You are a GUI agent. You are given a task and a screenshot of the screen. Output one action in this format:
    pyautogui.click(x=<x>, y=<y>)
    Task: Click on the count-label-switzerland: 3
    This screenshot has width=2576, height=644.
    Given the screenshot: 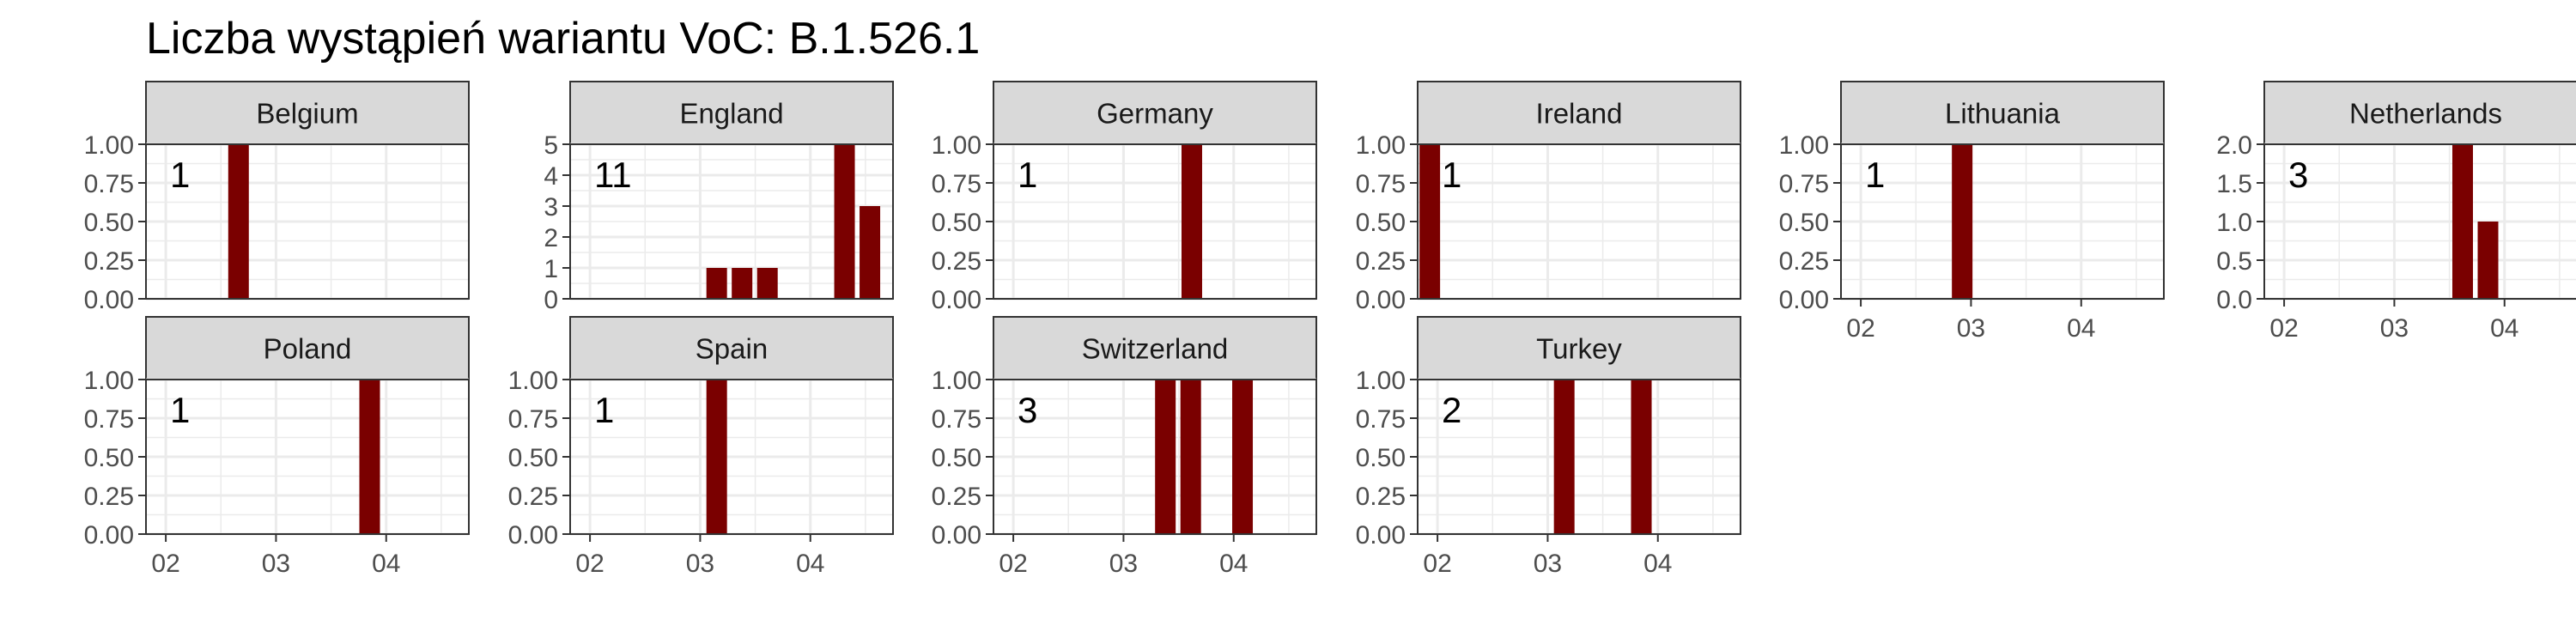 What is the action you would take?
    pyautogui.click(x=1027, y=410)
    